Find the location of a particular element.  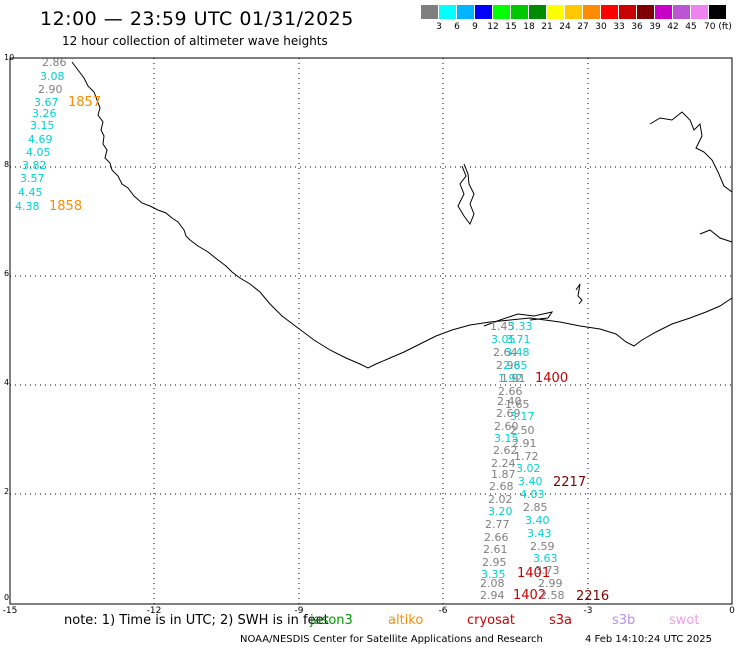

y-tick-label: 0 is located at coordinates (6, 597).